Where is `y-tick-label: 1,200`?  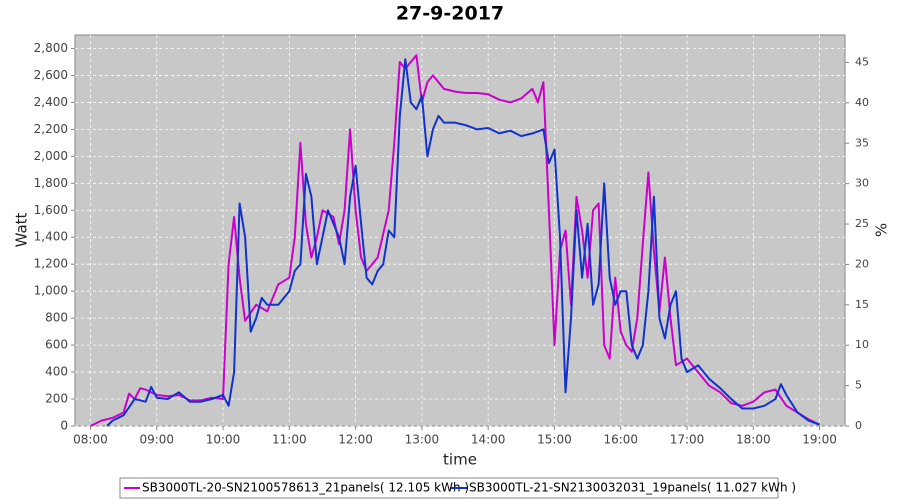
y-tick-label: 1,200 is located at coordinates (51, 264).